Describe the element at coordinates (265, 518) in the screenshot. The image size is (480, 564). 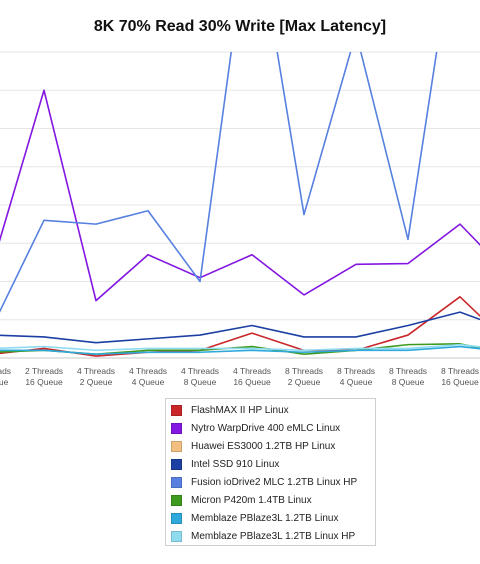
I see `legend-label: Memblaze PBlaze3L 1.2TB Linux` at that location.